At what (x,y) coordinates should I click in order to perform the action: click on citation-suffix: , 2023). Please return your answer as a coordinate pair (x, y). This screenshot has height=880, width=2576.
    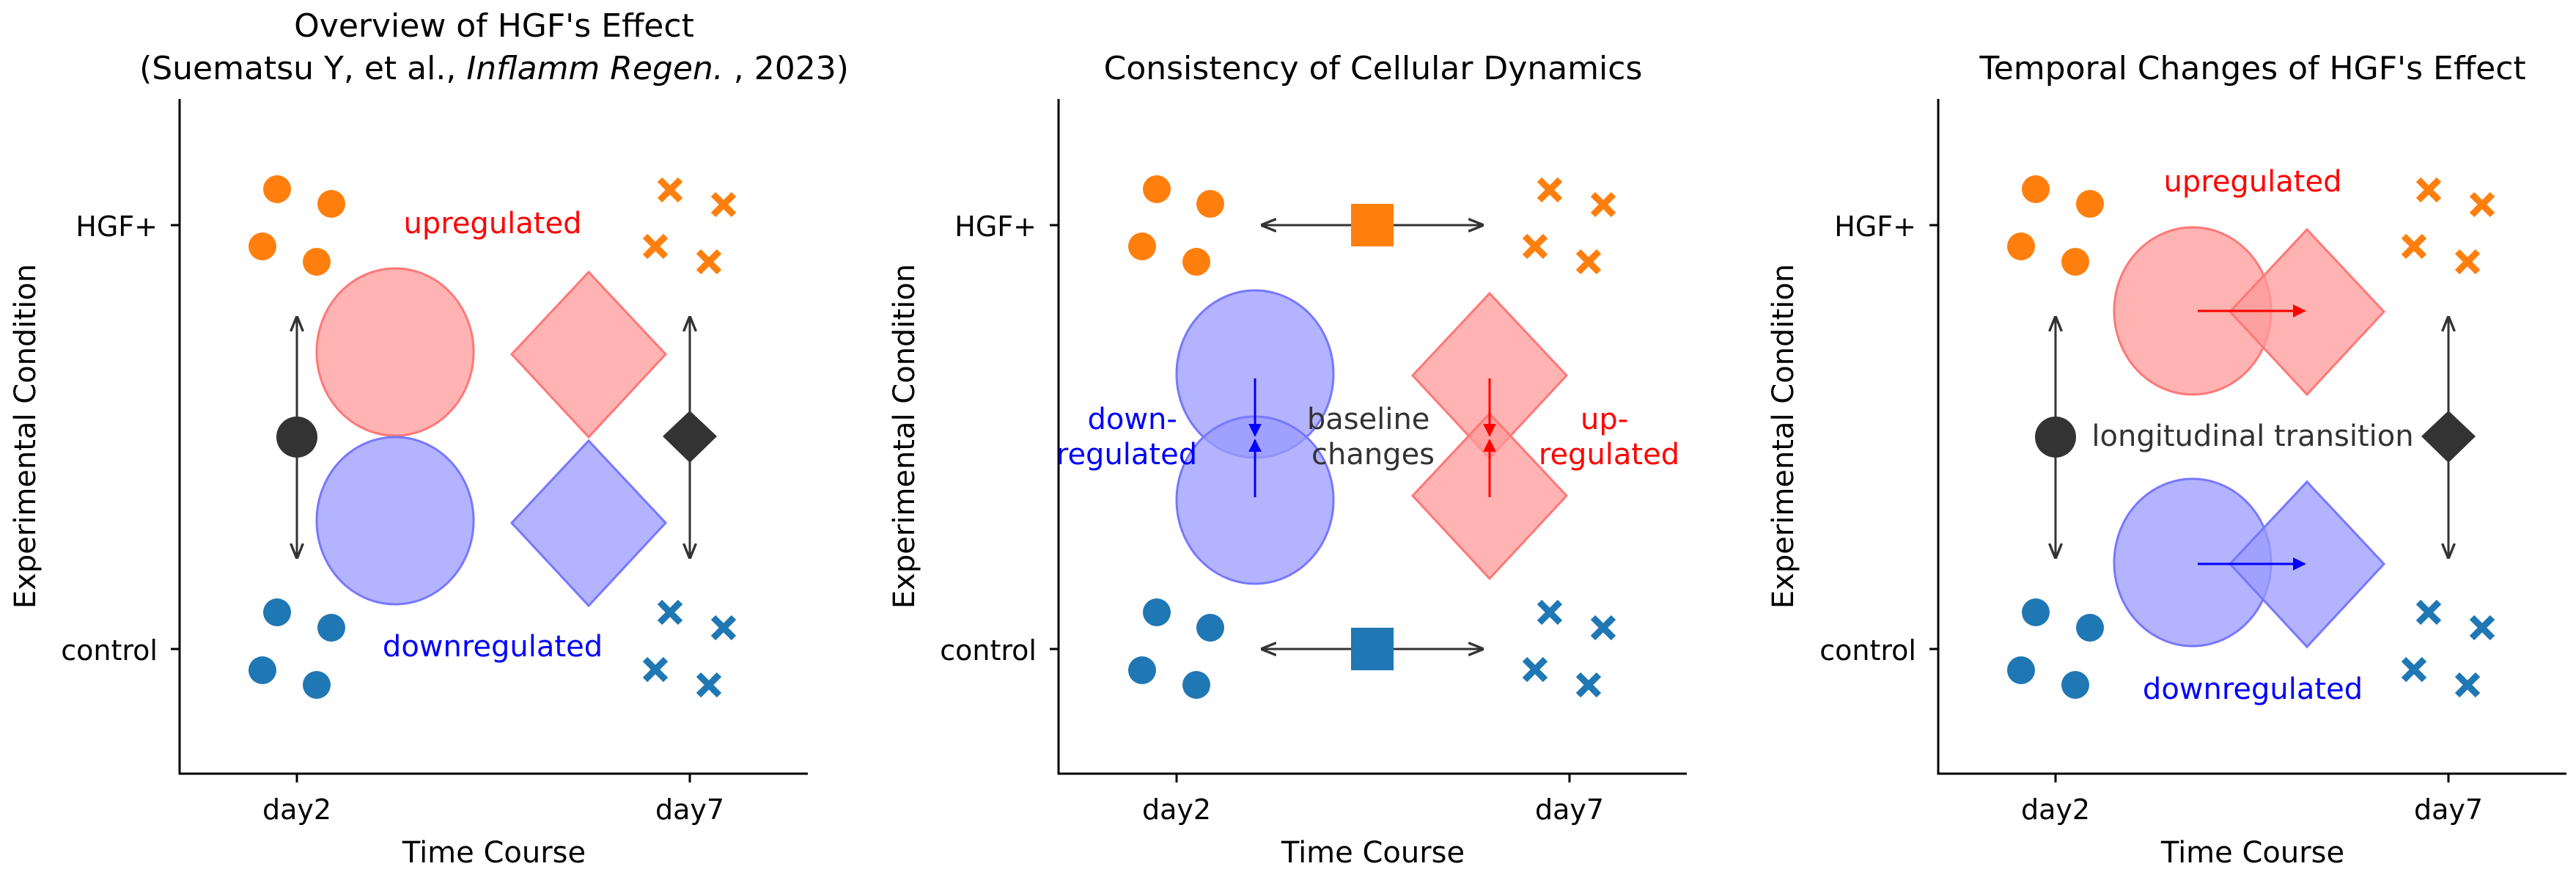
    Looking at the image, I should click on (786, 68).